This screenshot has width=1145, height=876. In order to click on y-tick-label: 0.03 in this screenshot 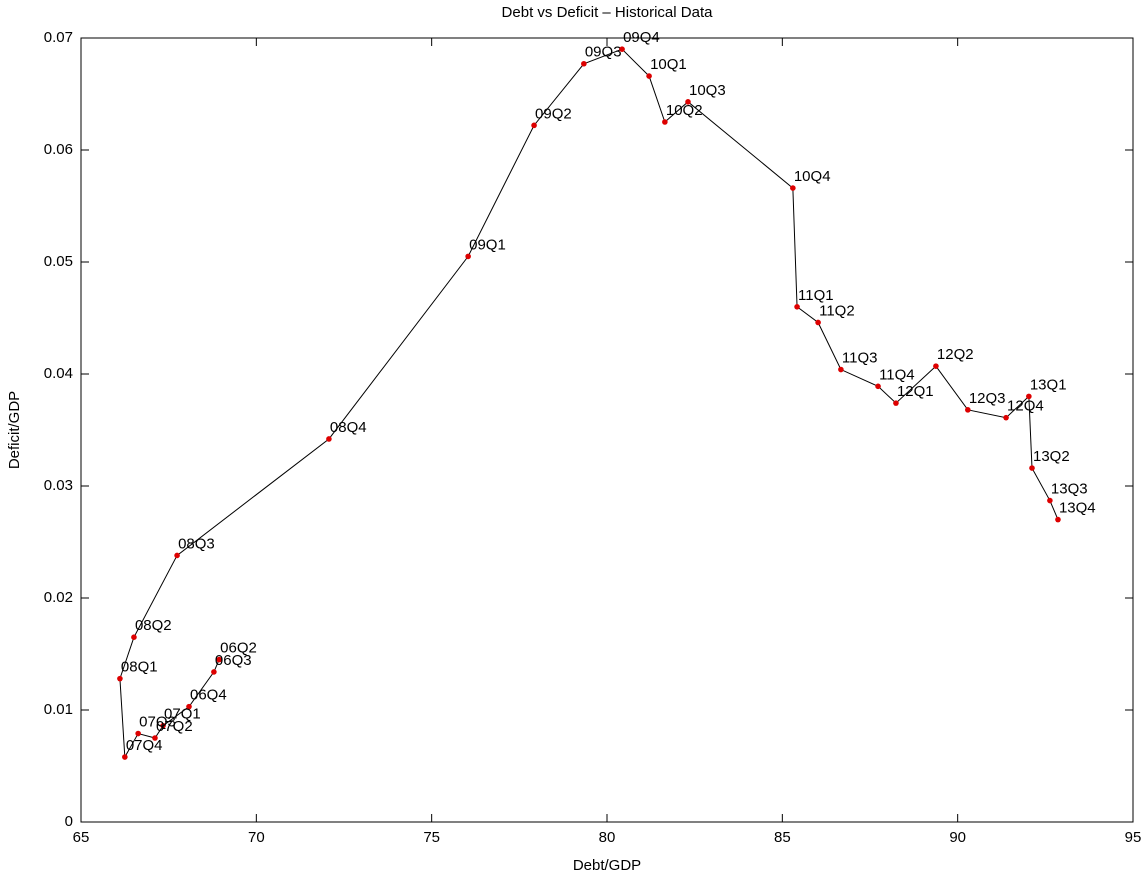, I will do `click(58, 485)`.